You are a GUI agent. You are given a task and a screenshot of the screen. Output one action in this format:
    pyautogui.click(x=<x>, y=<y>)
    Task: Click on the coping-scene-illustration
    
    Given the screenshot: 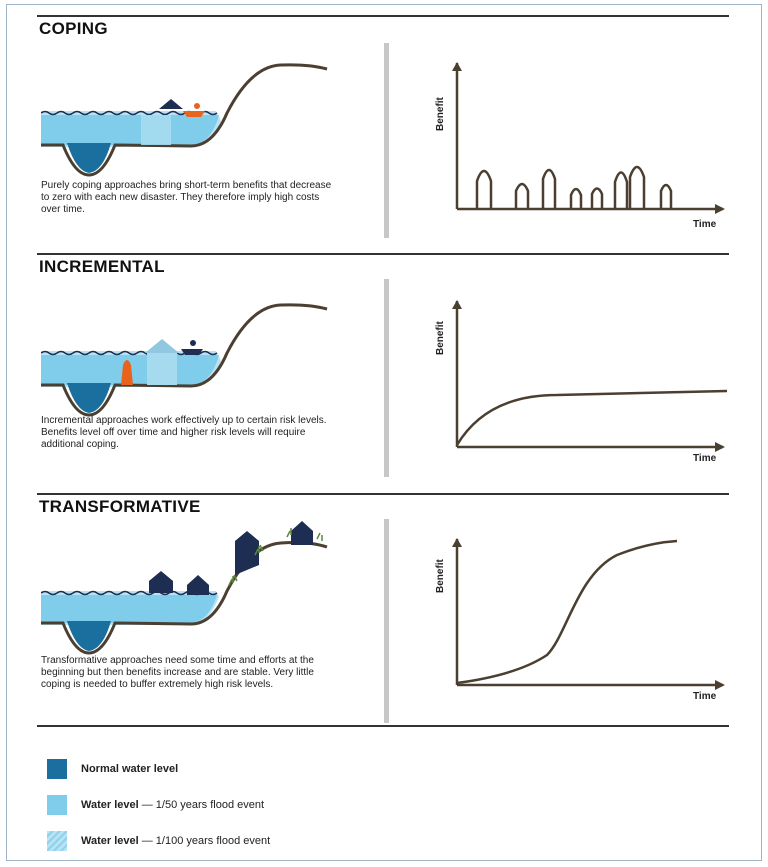 What is the action you would take?
    pyautogui.click(x=184, y=120)
    